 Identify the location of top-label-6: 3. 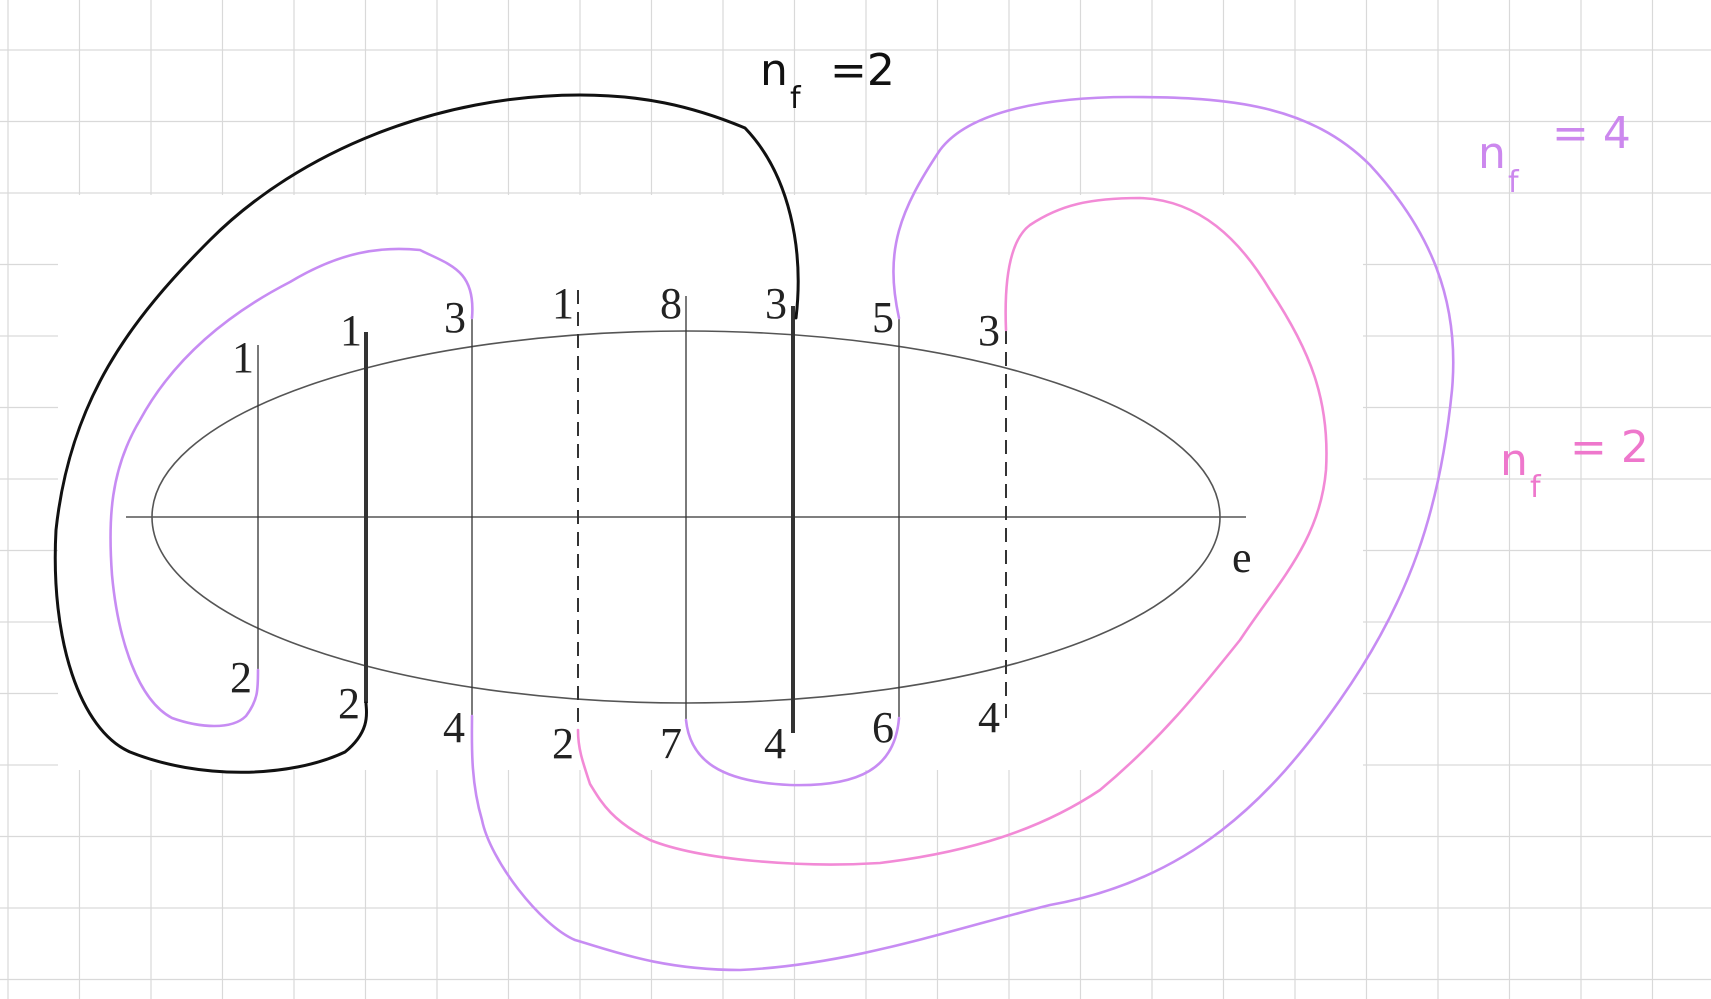
(776, 303).